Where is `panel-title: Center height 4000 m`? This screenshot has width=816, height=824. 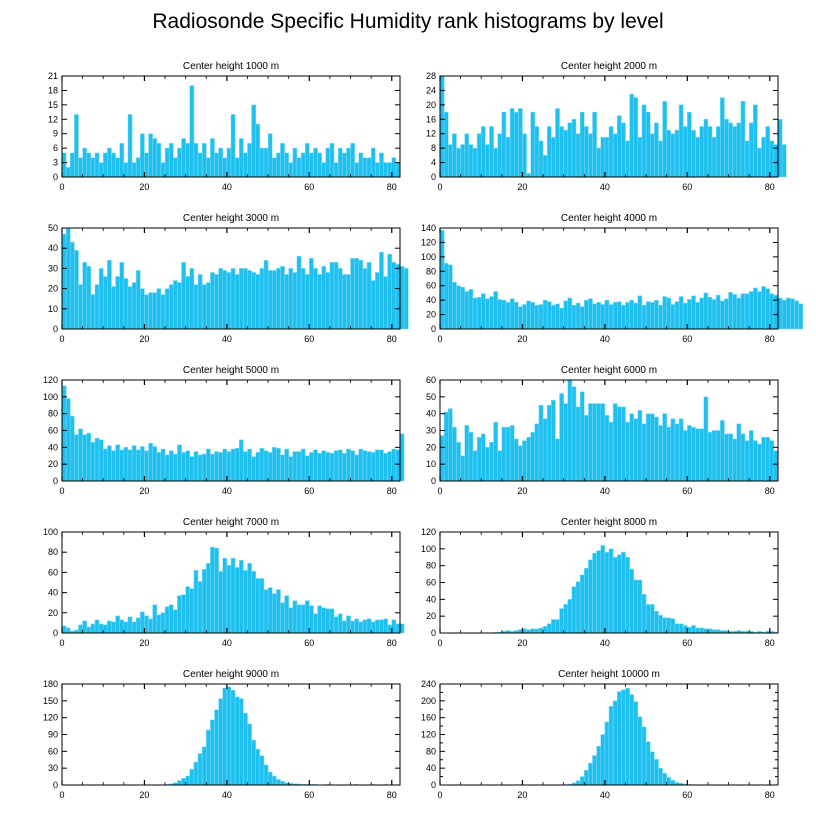
panel-title: Center height 4000 m is located at coordinates (609, 218).